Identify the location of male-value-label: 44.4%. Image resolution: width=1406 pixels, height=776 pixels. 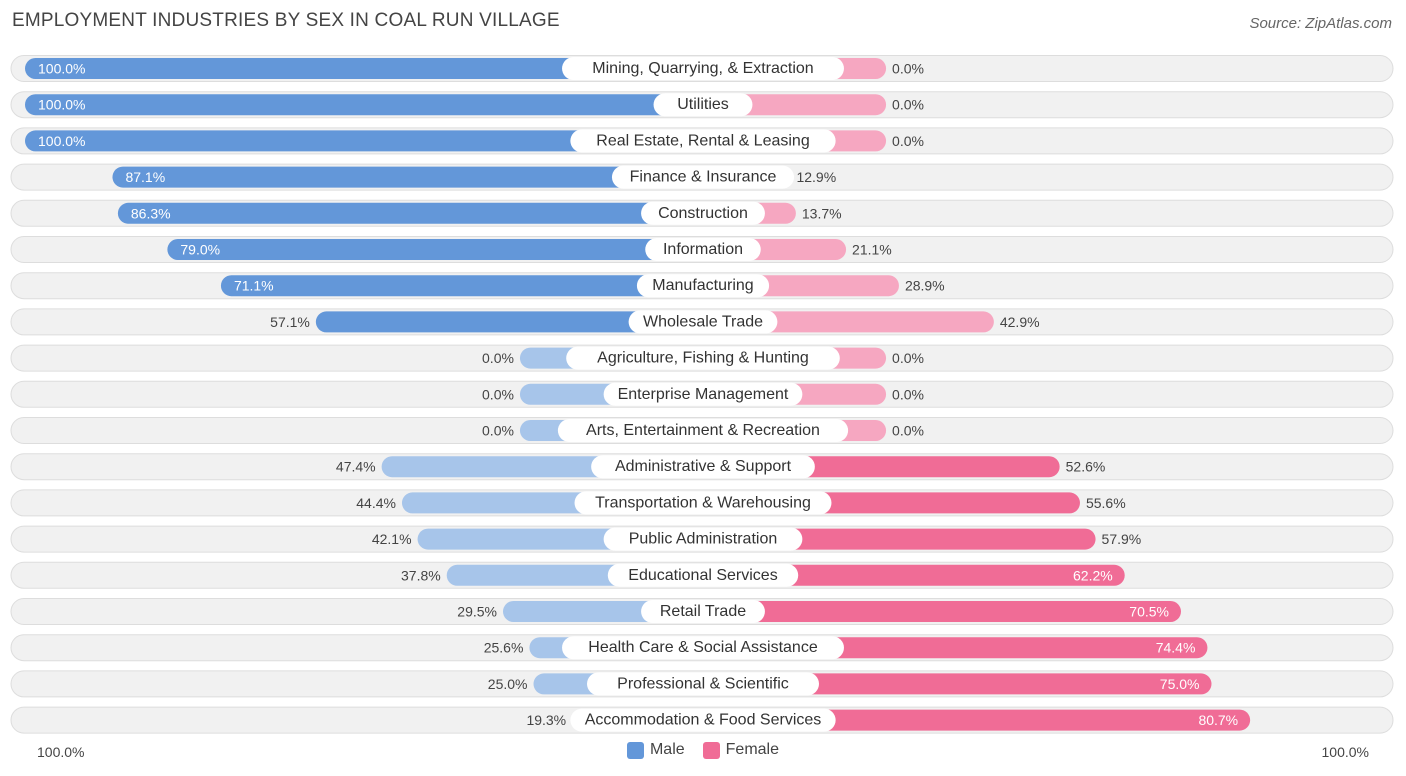
(376, 503).